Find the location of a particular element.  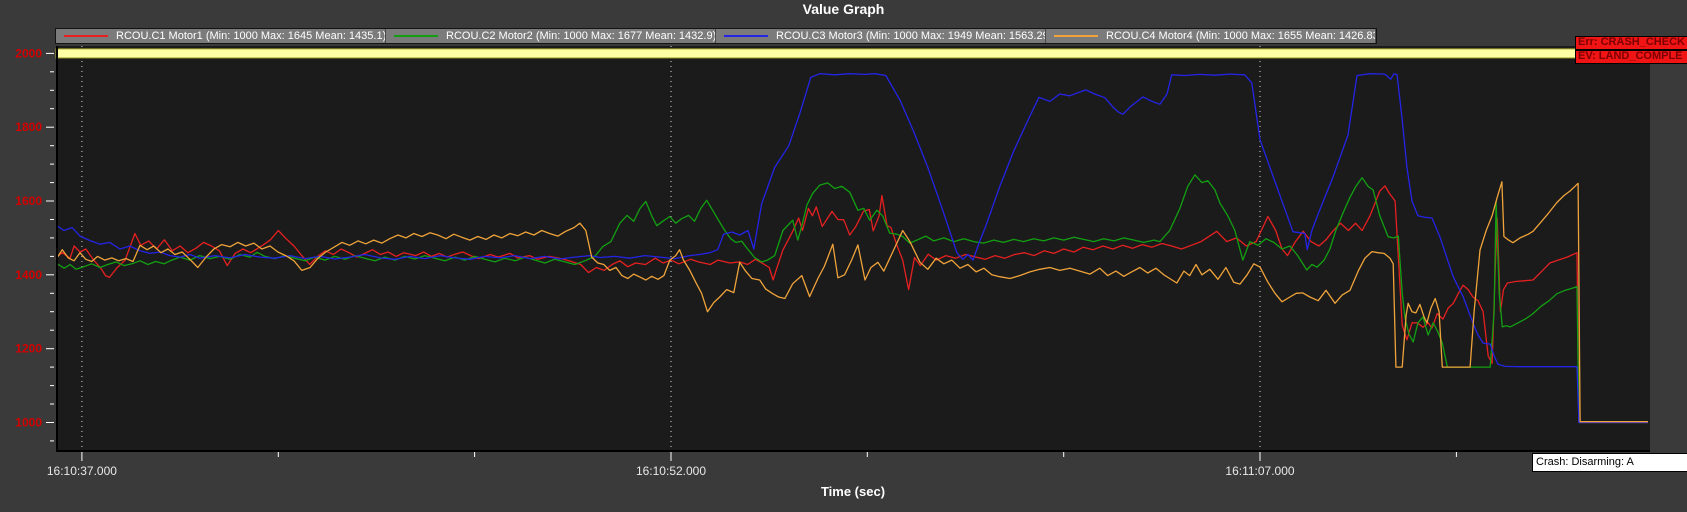

y-tick-label: 1000 is located at coordinates (28, 423).